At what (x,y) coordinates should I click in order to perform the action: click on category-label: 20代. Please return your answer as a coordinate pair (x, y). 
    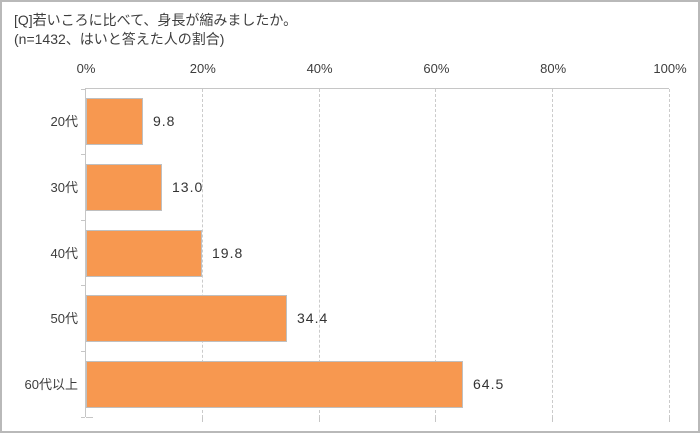
    Looking at the image, I should click on (64, 121).